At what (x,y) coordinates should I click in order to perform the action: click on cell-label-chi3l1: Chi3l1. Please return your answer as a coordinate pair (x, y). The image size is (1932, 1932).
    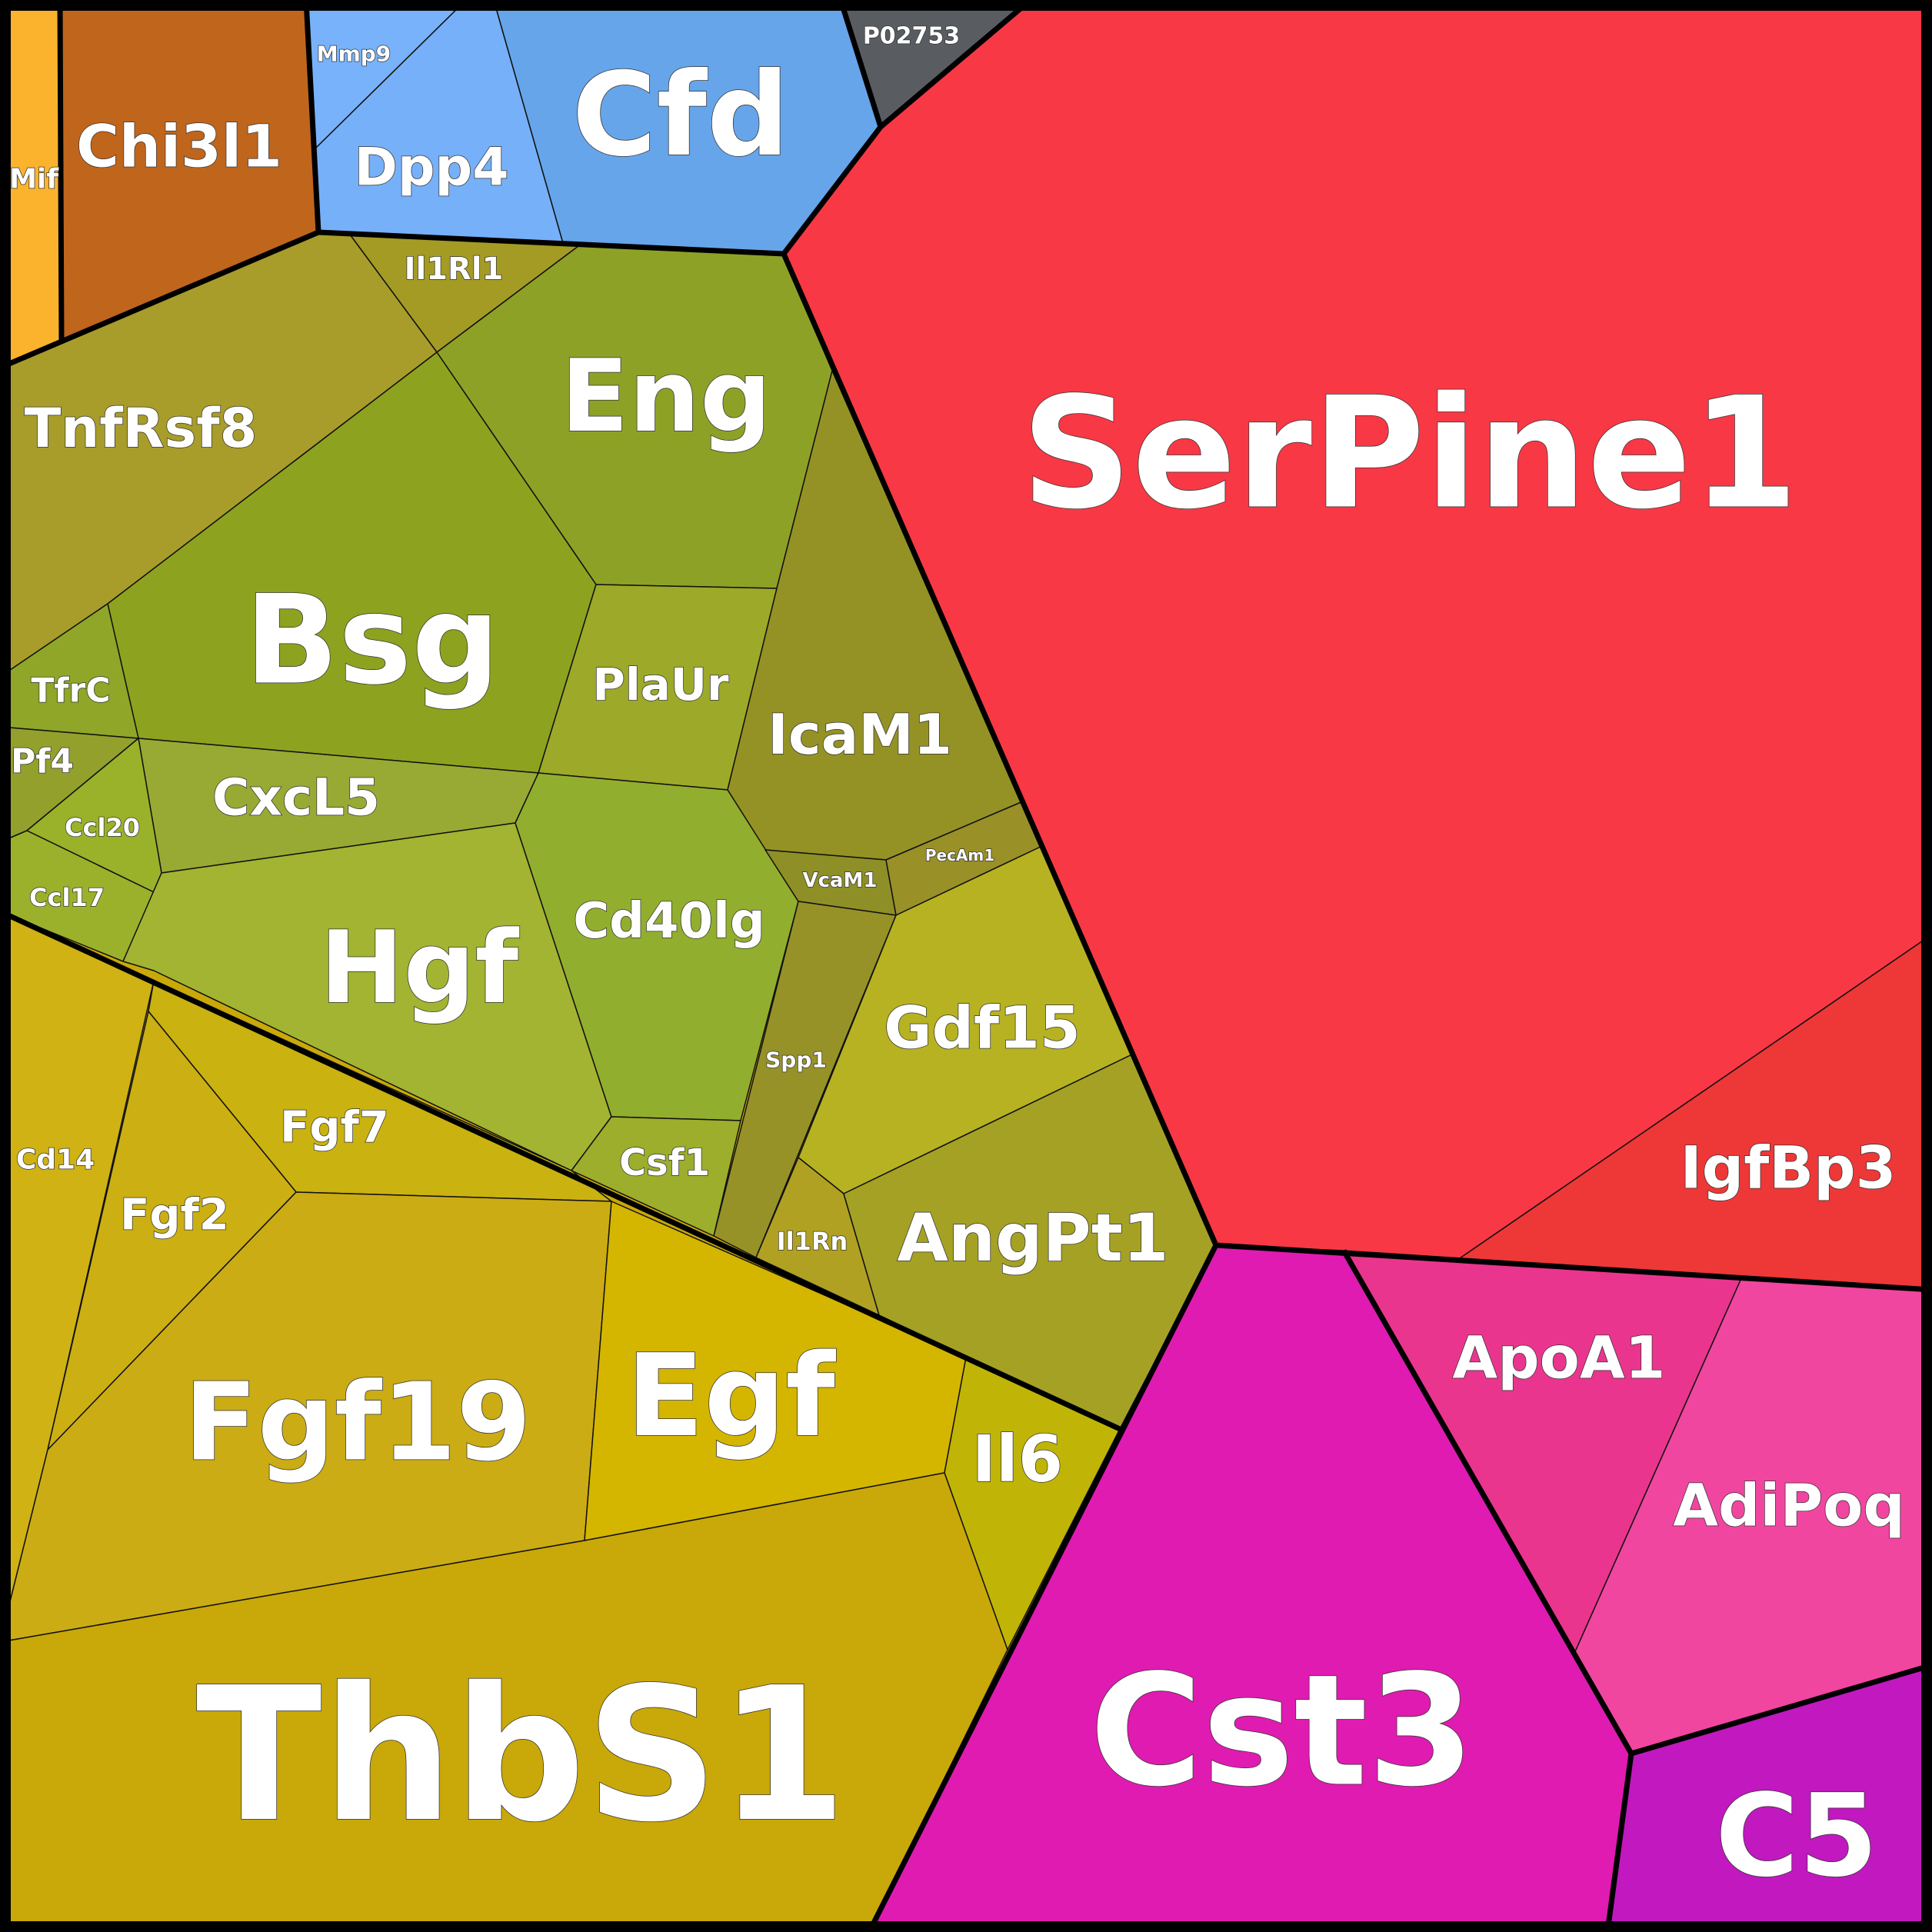
    Looking at the image, I should click on (179, 146).